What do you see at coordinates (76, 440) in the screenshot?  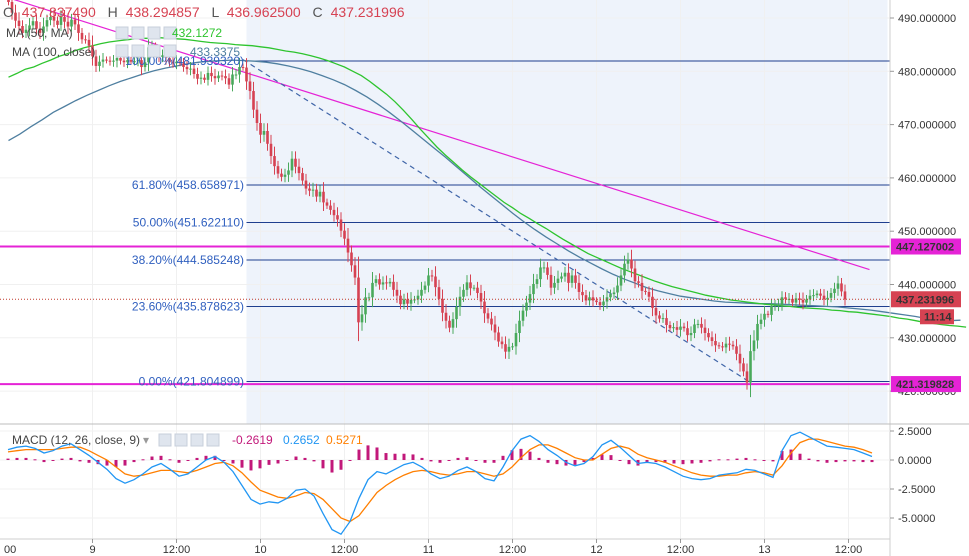 I see `macd-legend-label: MACD (12, 26, close, 9)` at bounding box center [76, 440].